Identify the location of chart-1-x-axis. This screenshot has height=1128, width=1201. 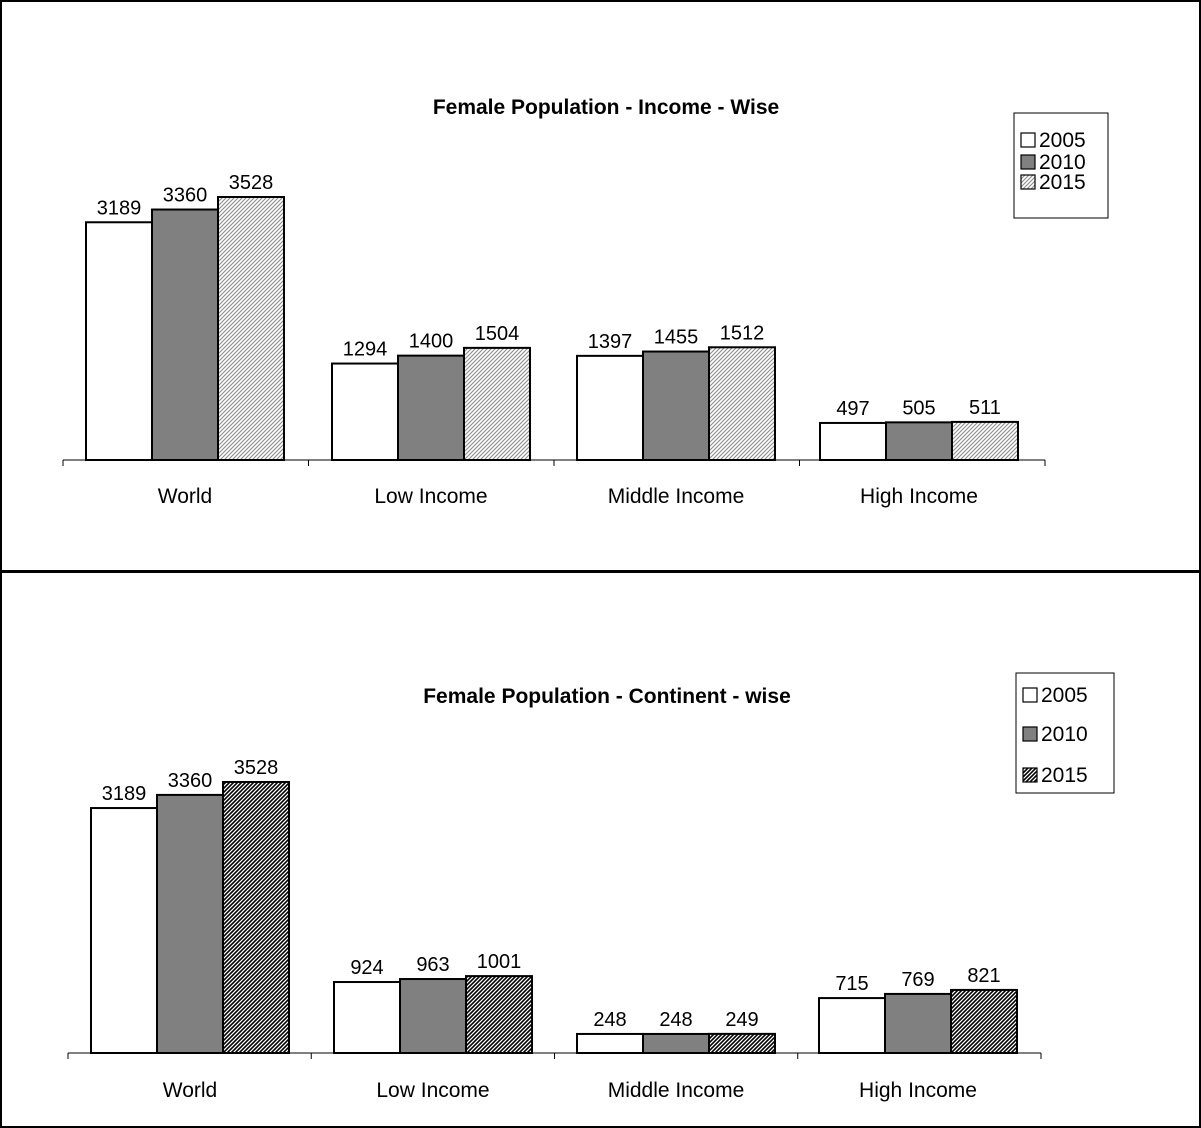
(554, 462).